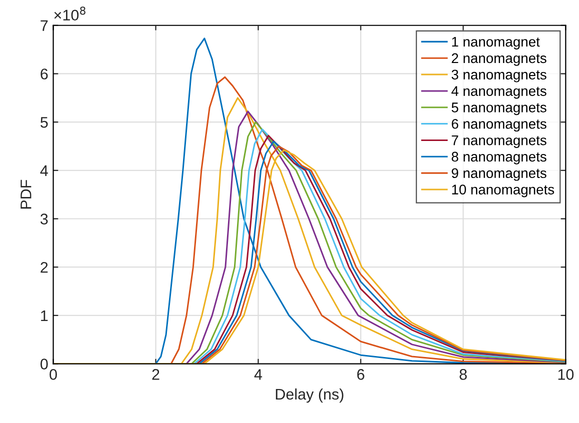  Describe the element at coordinates (566, 374) in the screenshot. I see `x-tick-label: 10` at that location.